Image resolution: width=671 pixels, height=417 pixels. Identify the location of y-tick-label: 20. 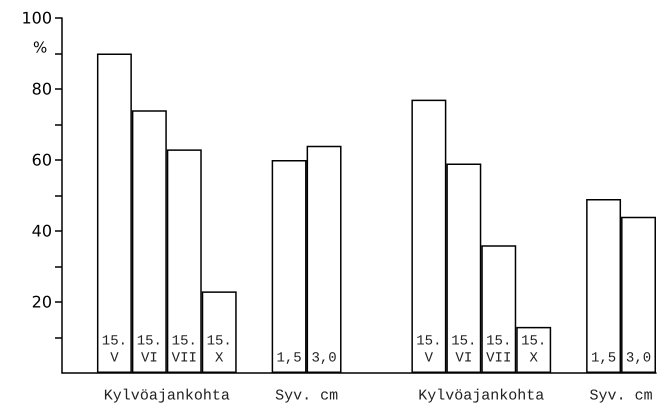
(42, 302).